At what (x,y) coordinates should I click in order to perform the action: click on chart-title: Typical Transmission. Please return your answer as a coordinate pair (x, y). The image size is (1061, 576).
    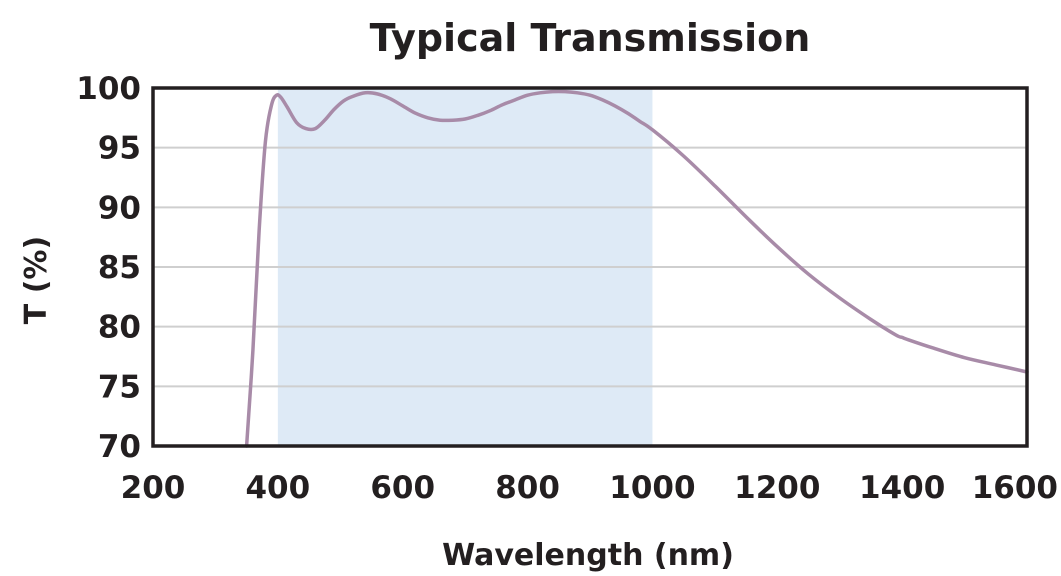
    Looking at the image, I should click on (590, 38).